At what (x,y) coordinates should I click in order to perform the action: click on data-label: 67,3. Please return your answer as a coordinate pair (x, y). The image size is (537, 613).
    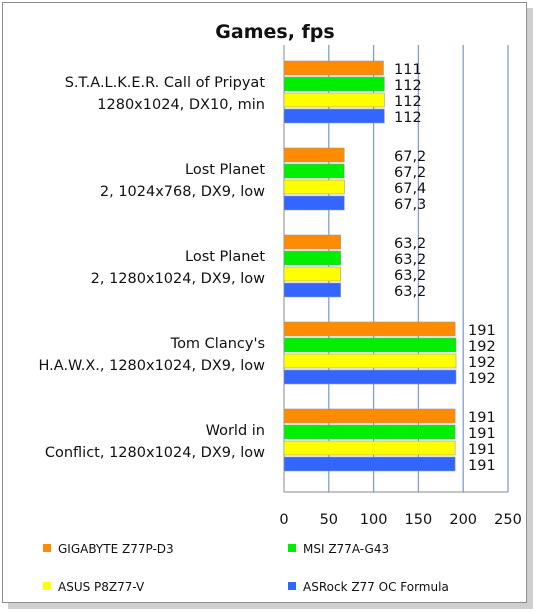
    Looking at the image, I should click on (410, 205).